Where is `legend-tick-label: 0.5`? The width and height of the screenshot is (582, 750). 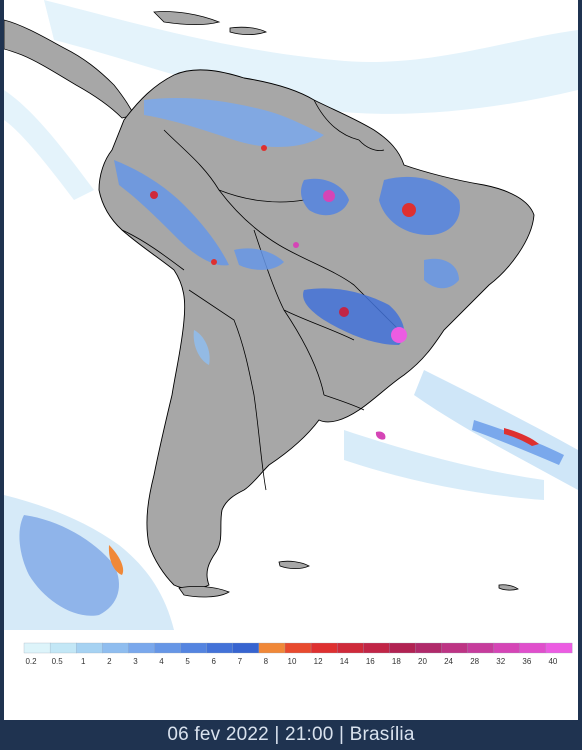 legend-tick-label: 0.5 is located at coordinates (58, 661).